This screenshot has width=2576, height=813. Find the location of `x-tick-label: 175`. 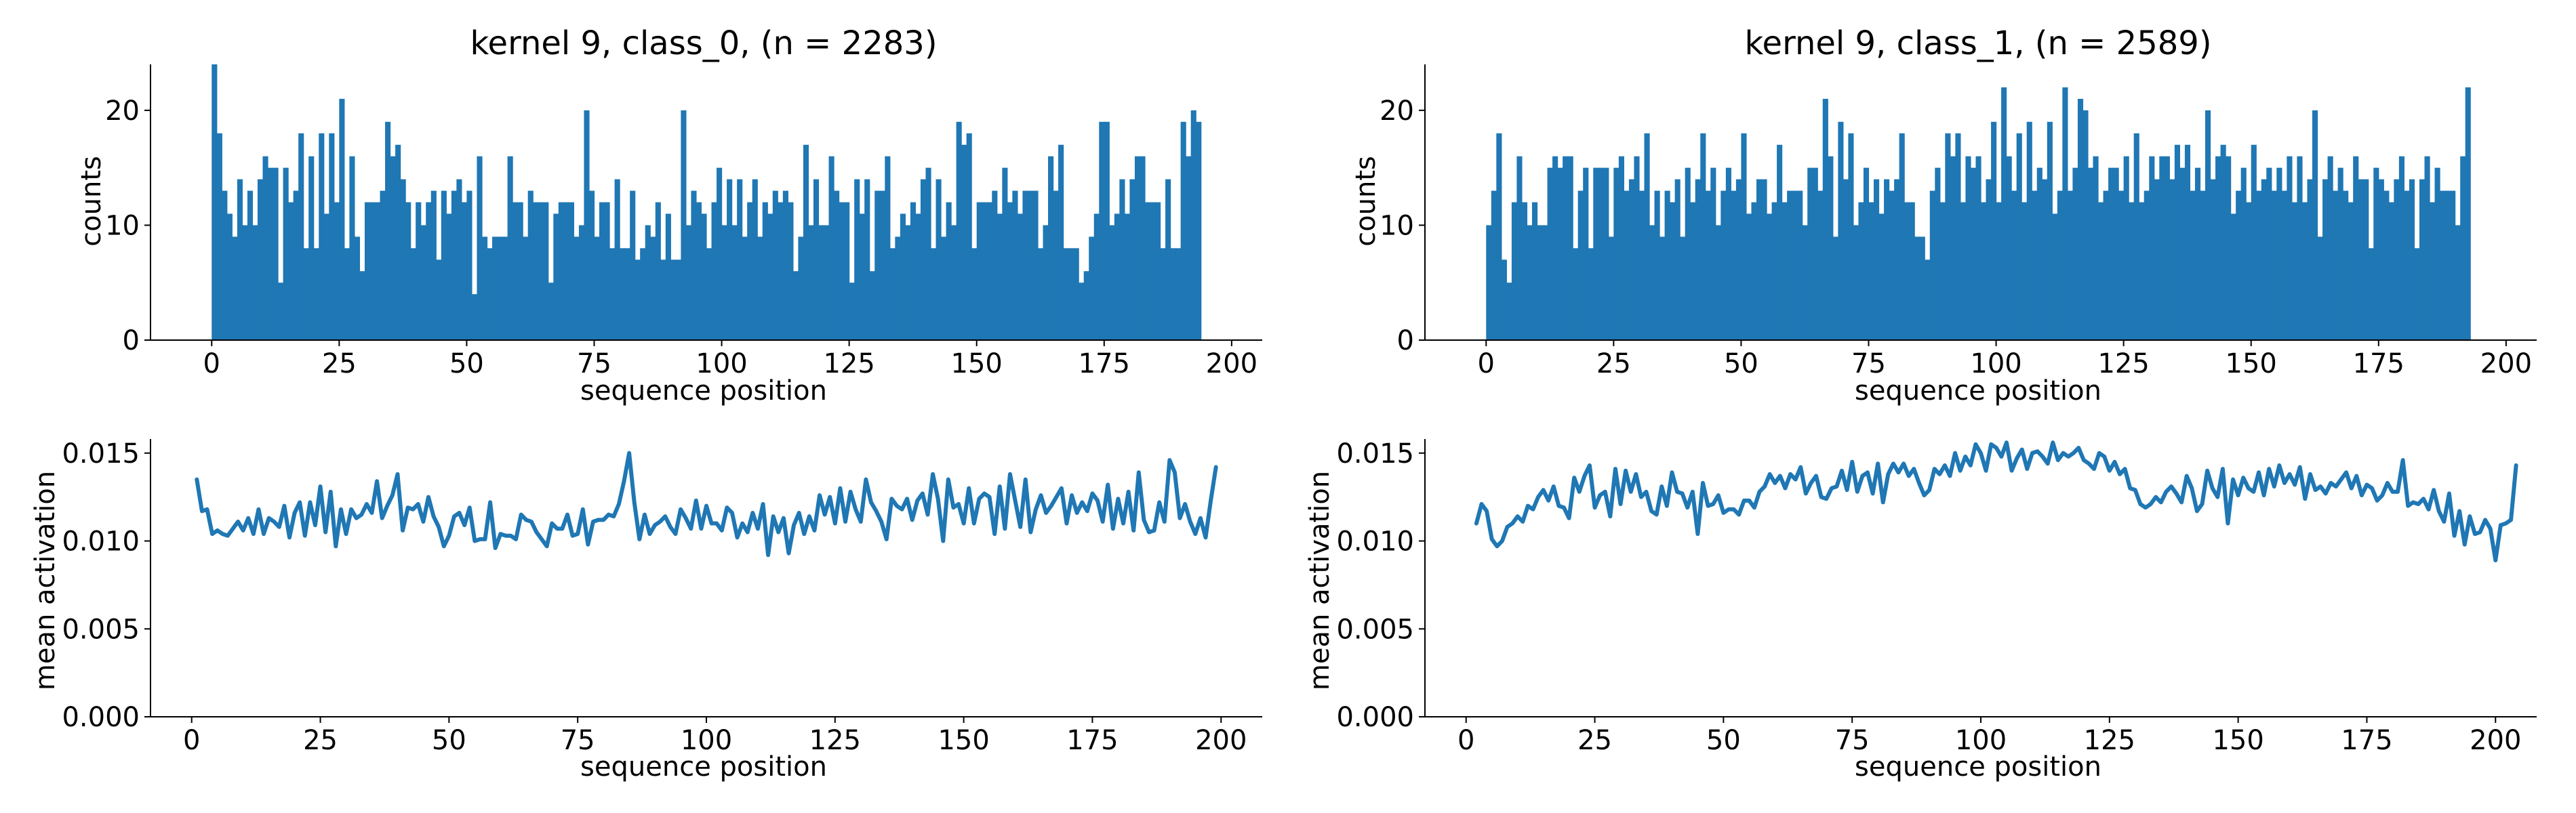

x-tick-label: 175 is located at coordinates (2378, 363).